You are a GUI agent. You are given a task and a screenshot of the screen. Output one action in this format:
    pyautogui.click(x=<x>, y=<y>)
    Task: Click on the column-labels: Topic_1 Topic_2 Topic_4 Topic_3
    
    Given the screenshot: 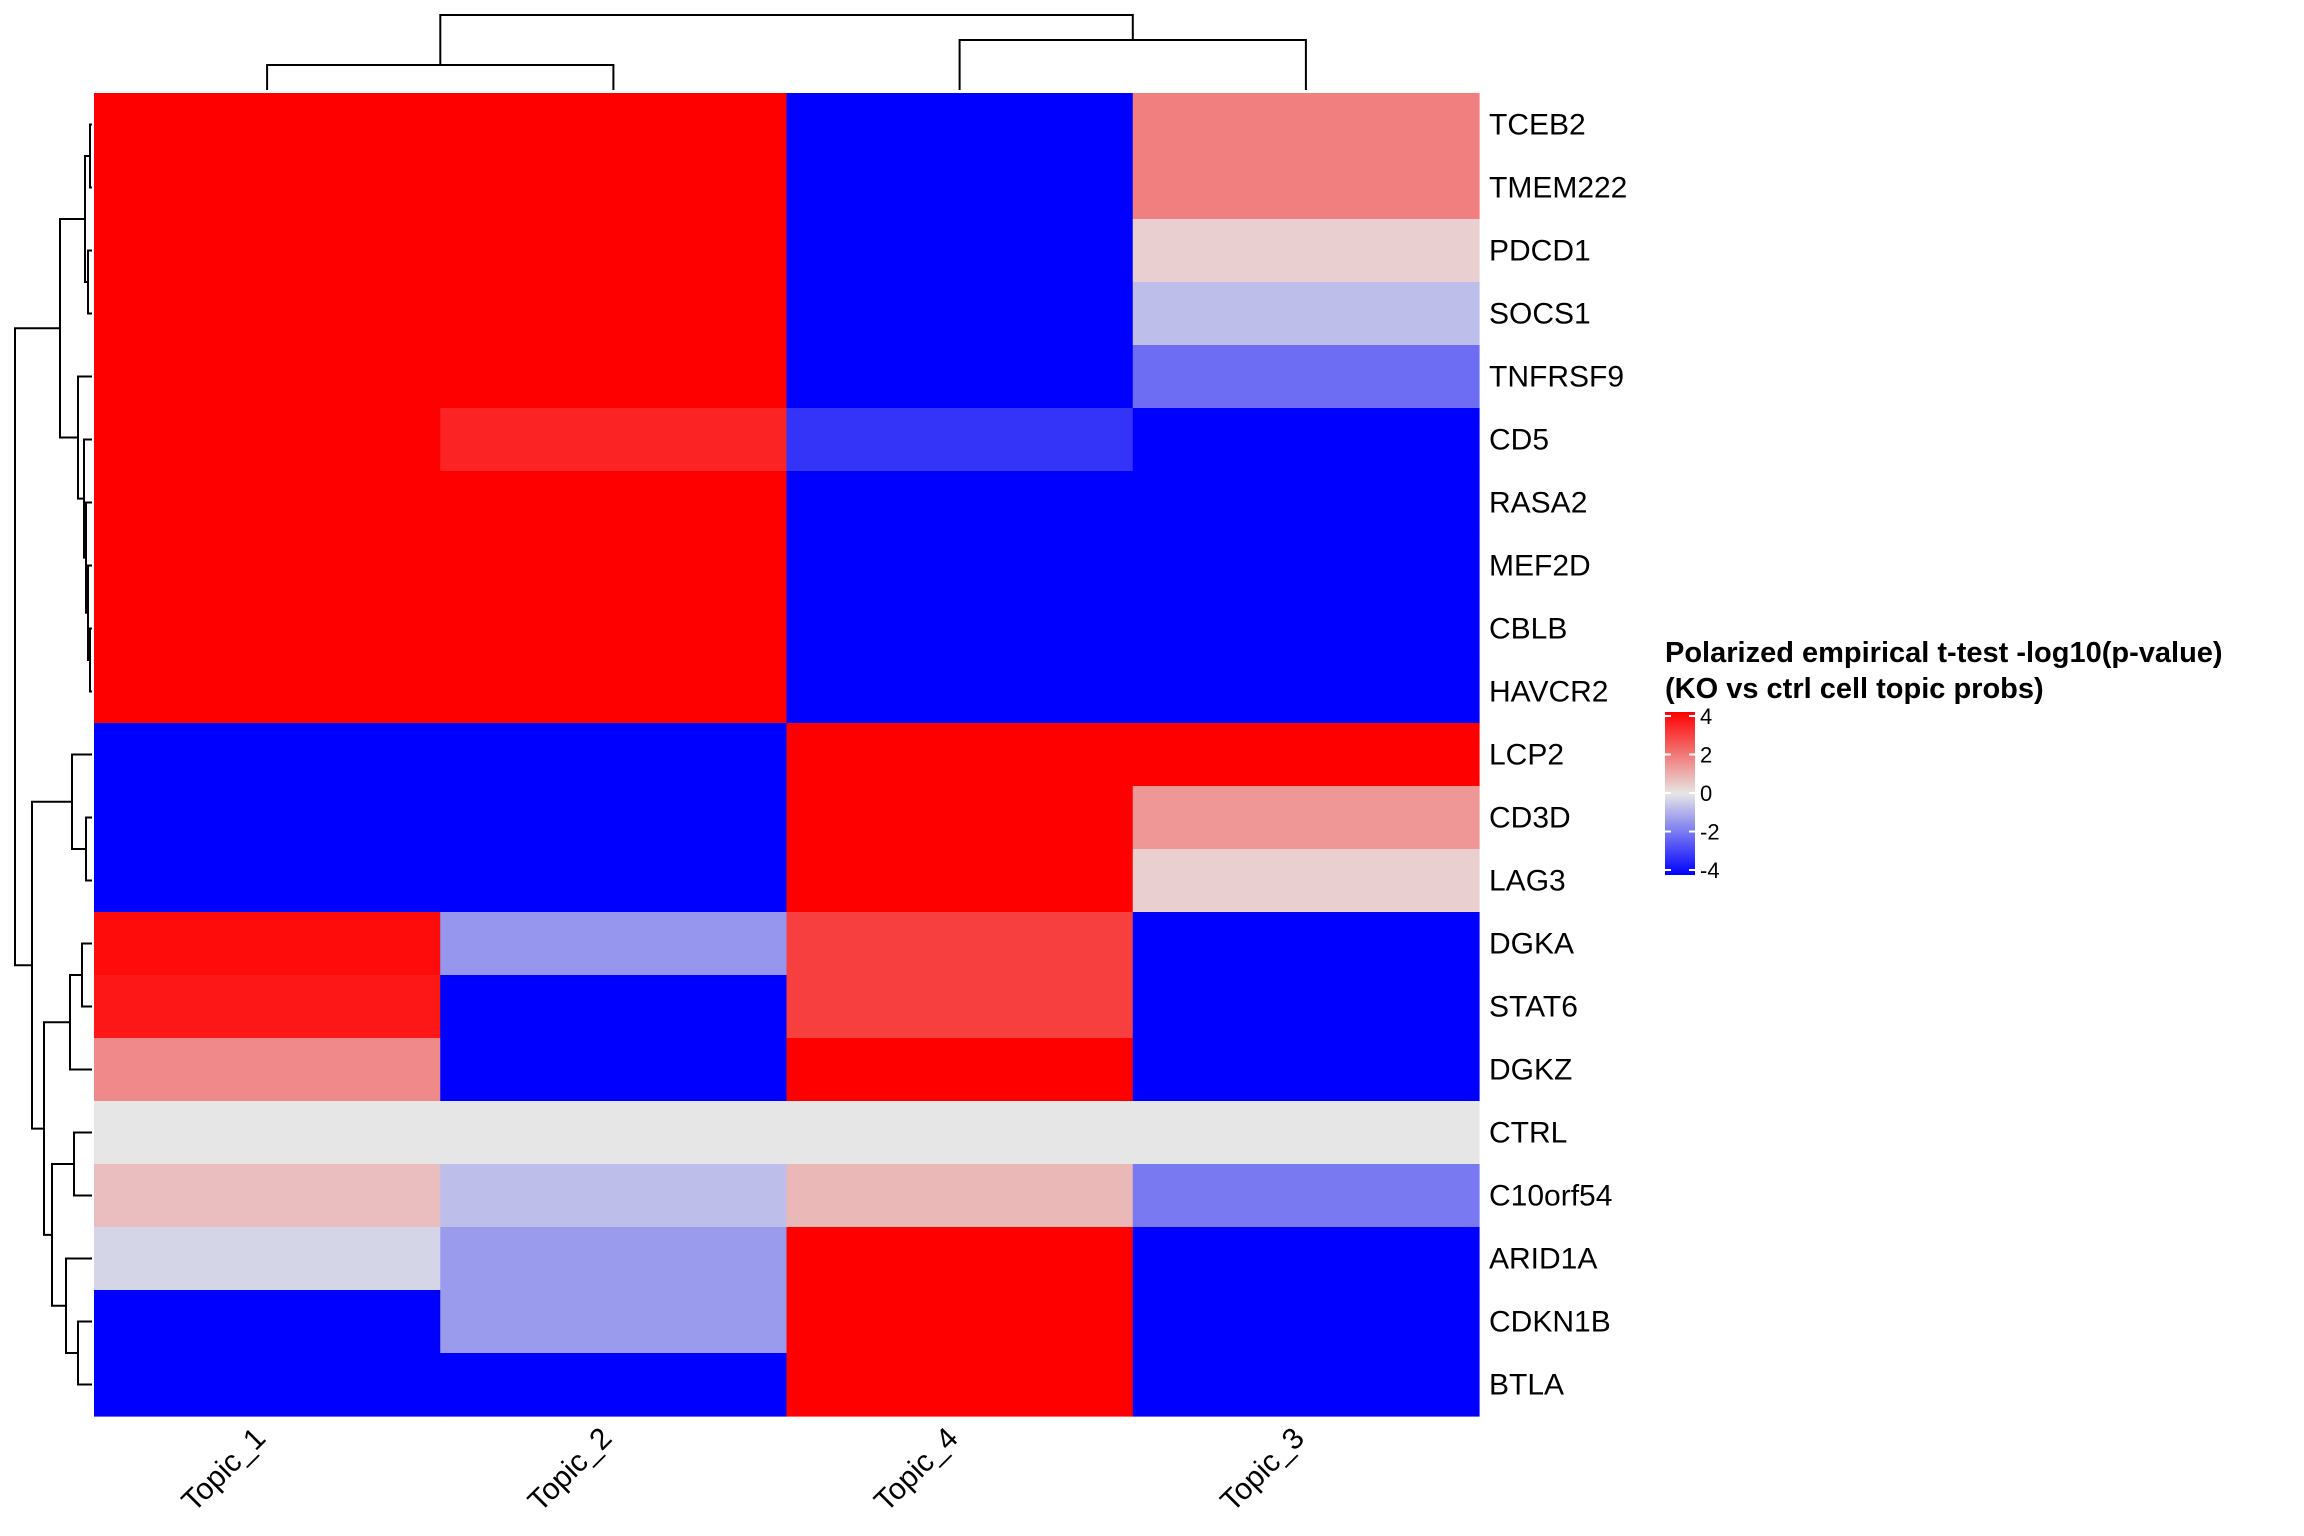 What is the action you would take?
    pyautogui.click(x=743, y=1470)
    